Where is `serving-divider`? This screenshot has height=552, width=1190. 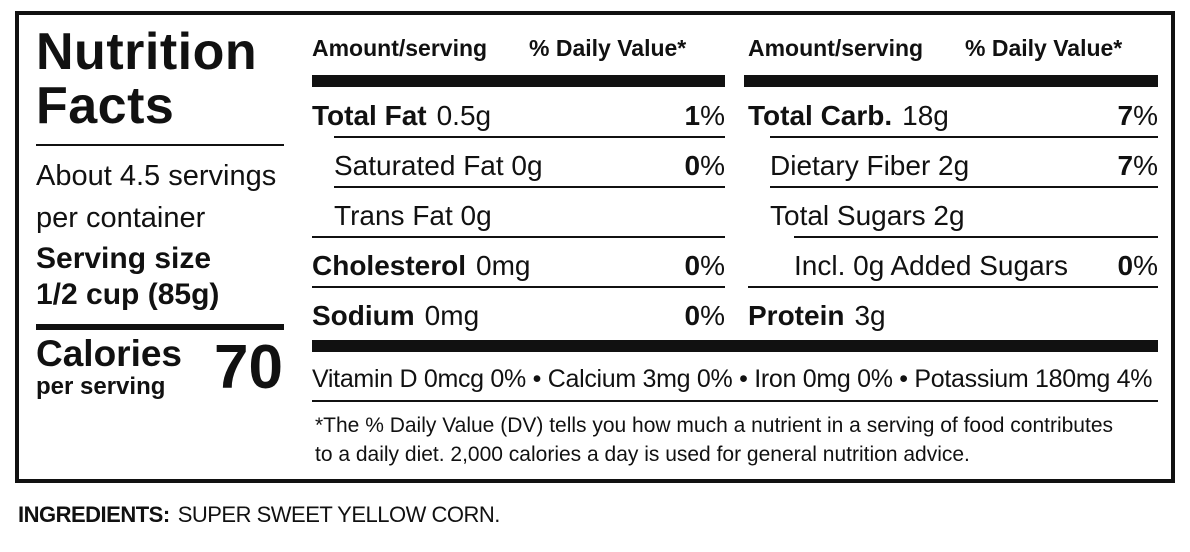
serving-divider is located at coordinates (160, 327).